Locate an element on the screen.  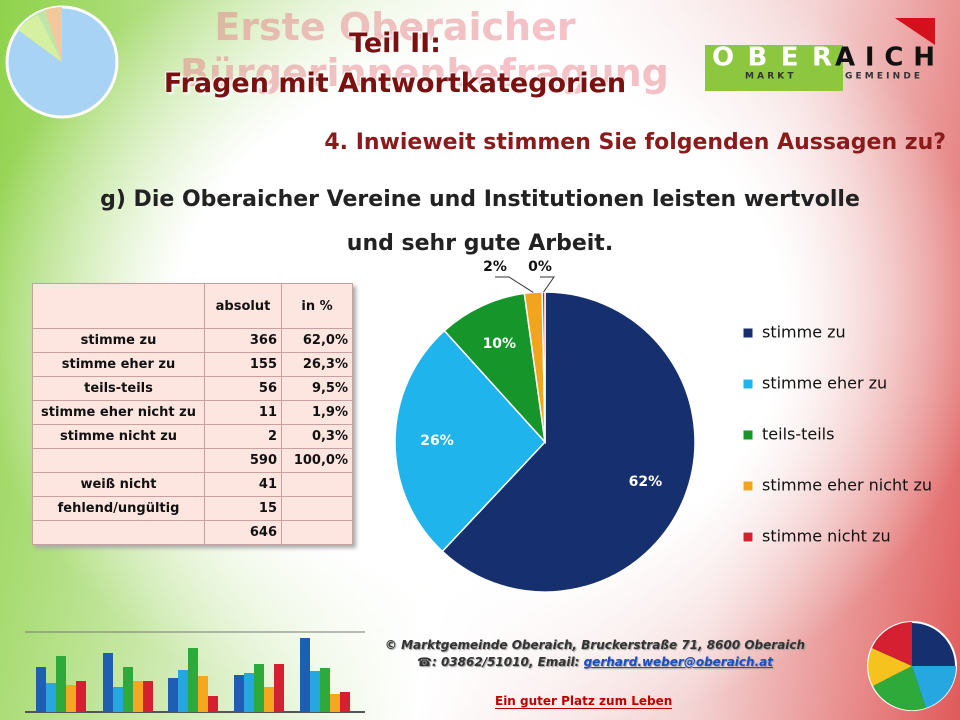
legend-label: teils-teils is located at coordinates (798, 434).